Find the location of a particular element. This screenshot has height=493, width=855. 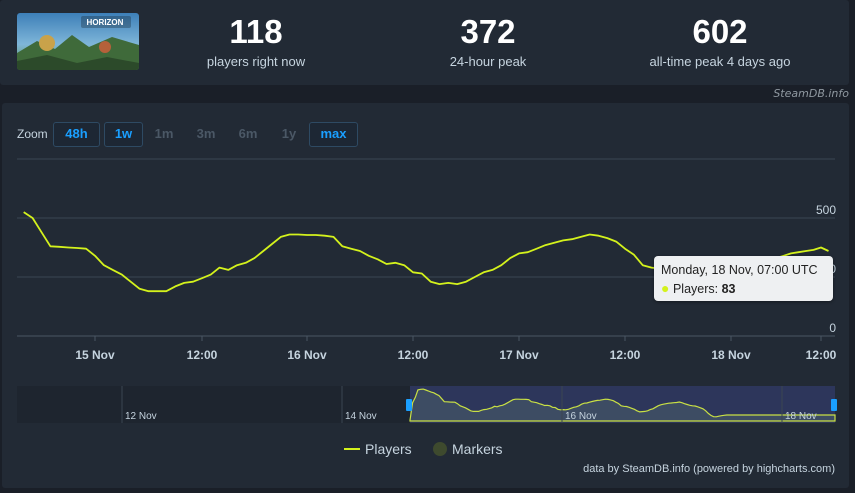

game-thumbnail: HORIZON is located at coordinates (78, 41).